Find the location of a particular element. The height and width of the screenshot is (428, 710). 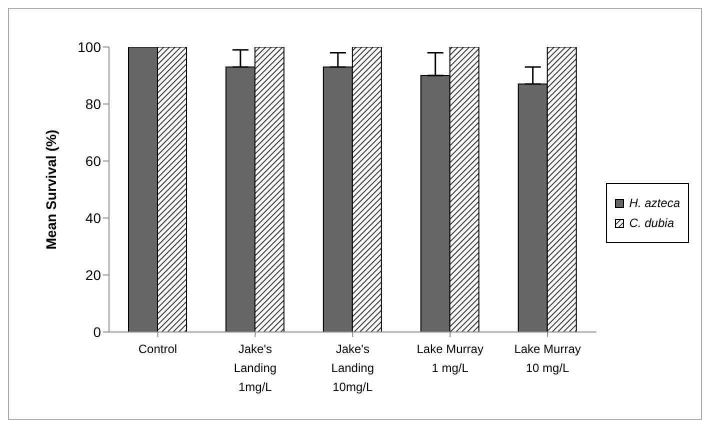

x-tick-label: Lake Murray 1 mg/L is located at coordinates (450, 358).